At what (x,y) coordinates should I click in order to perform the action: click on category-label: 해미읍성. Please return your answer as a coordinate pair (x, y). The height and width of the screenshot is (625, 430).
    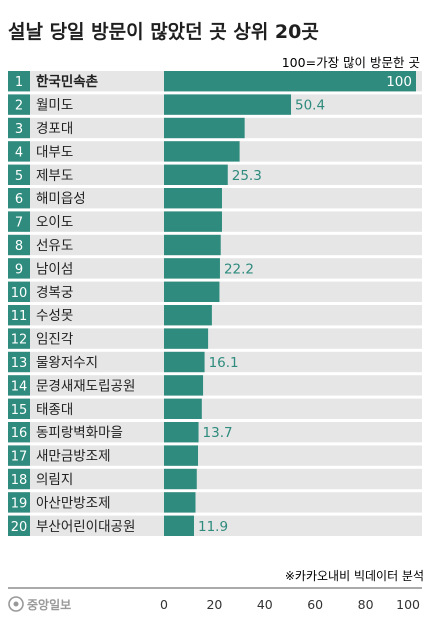
    Looking at the image, I should click on (61, 199).